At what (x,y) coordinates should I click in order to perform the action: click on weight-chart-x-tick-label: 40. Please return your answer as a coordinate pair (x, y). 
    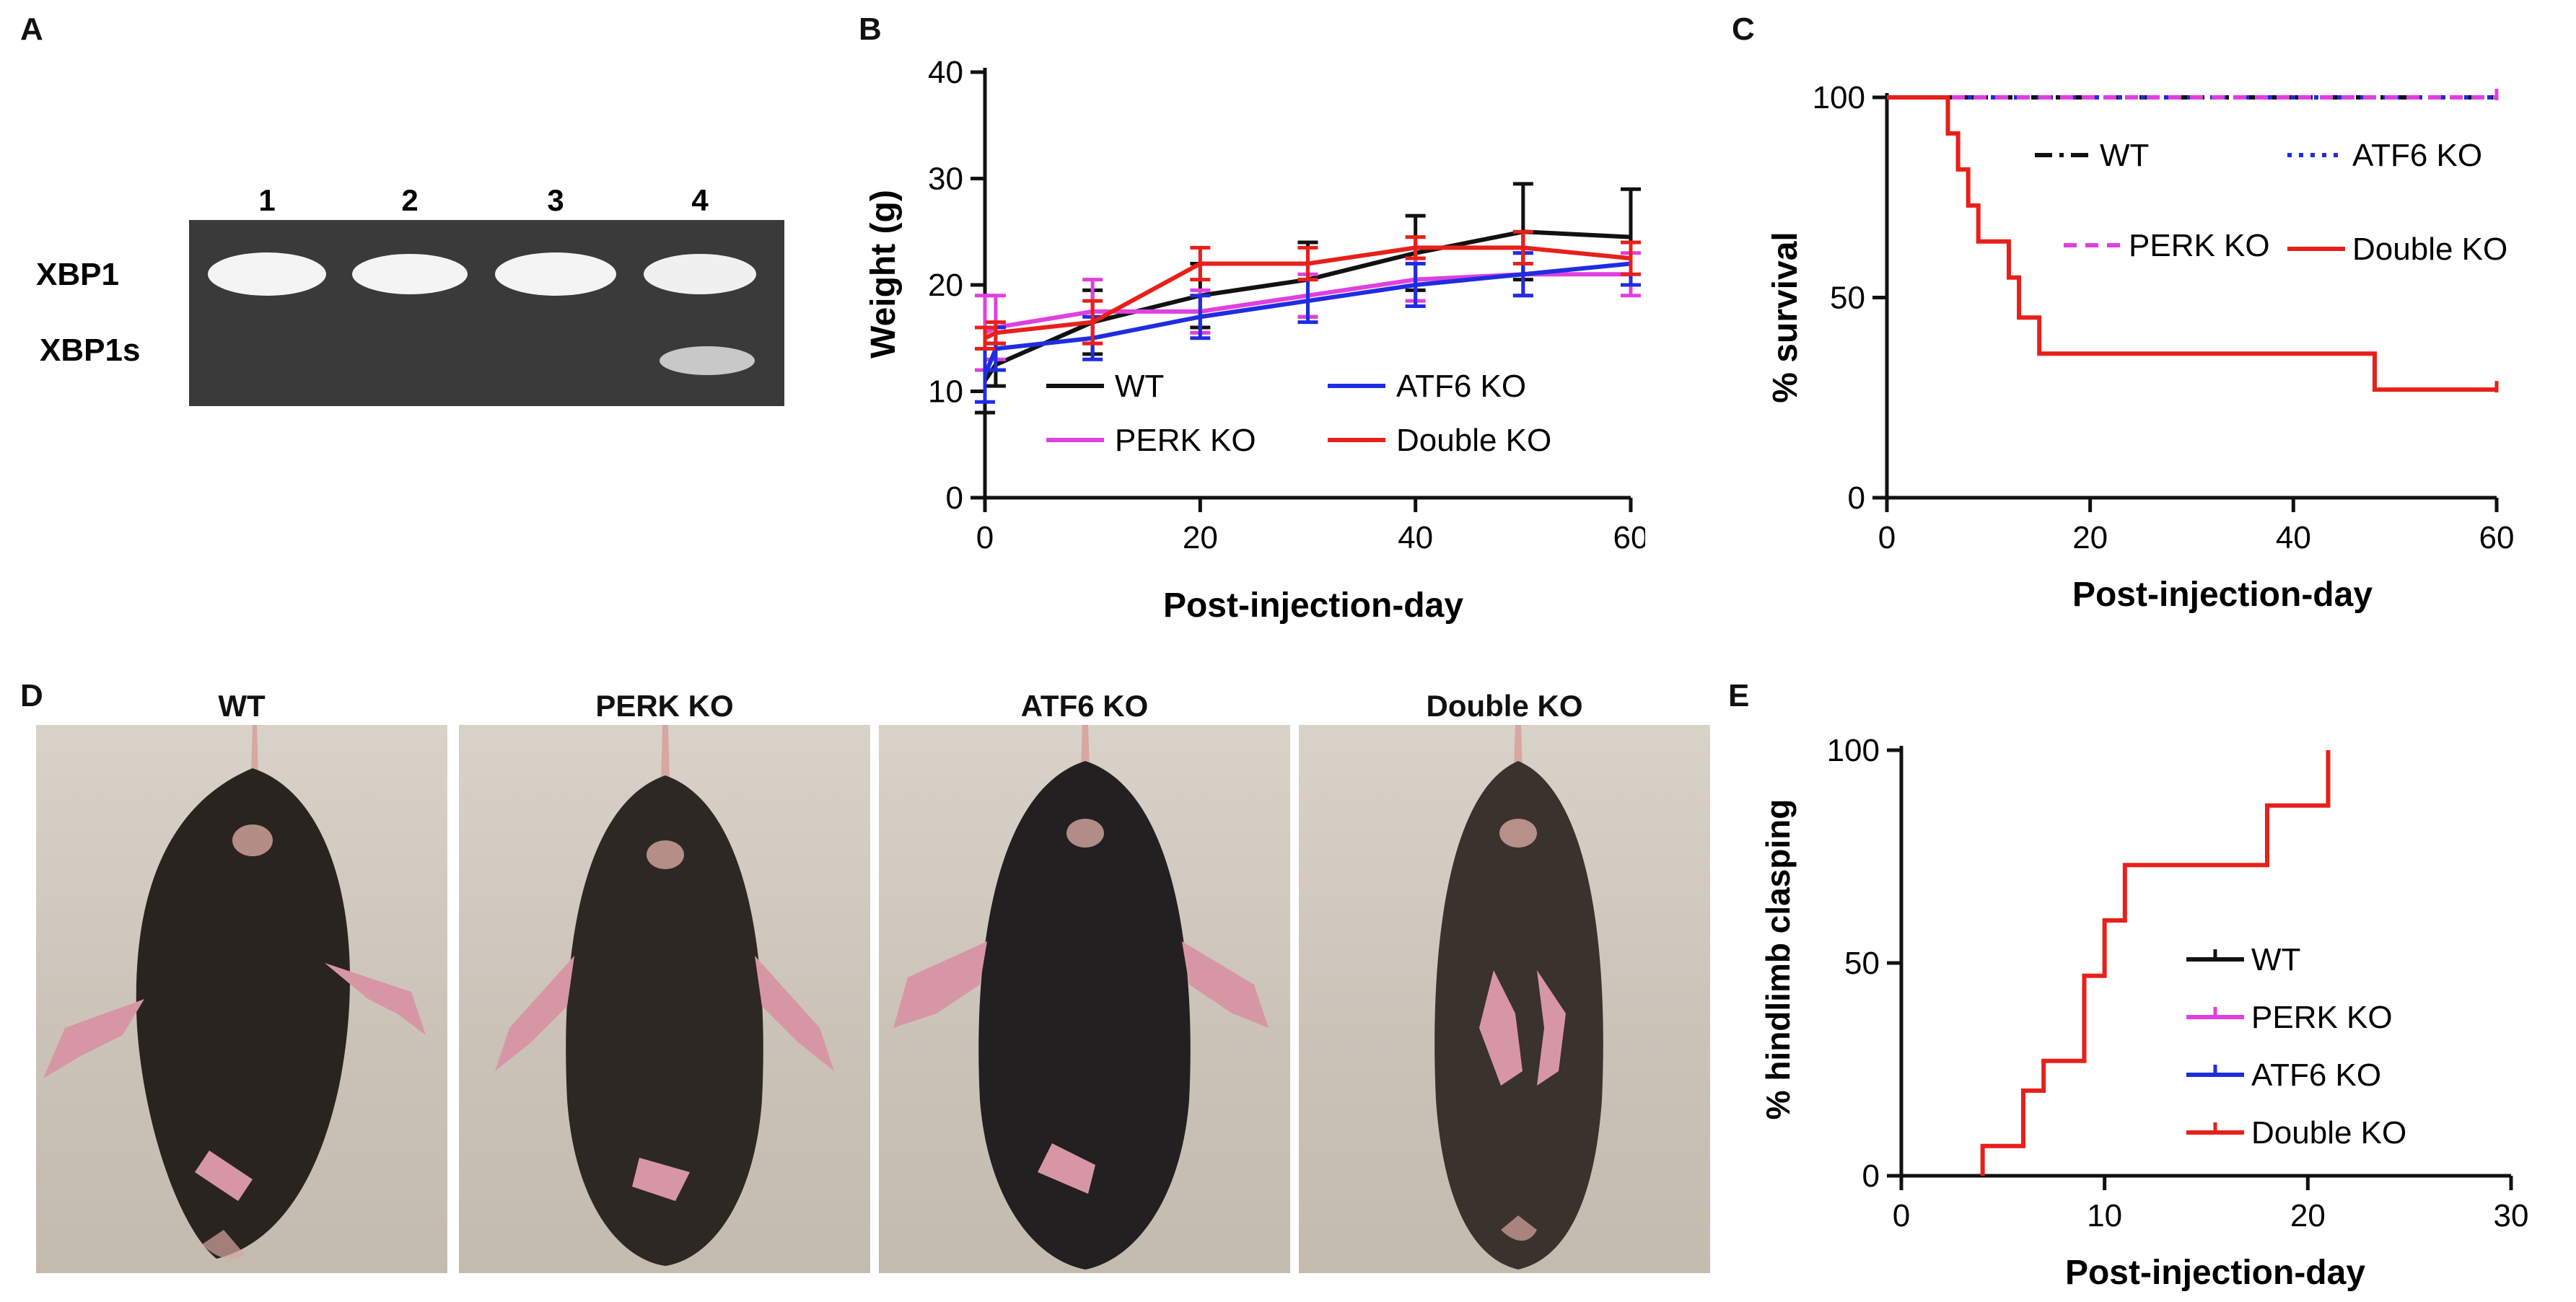
    Looking at the image, I should click on (1415, 537).